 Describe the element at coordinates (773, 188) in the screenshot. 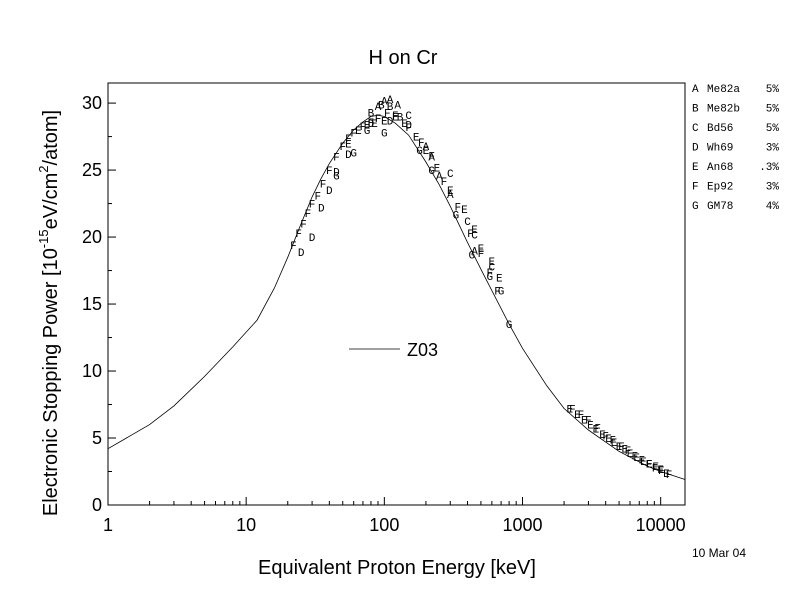

I see `legend-uncertainty: 3%` at that location.